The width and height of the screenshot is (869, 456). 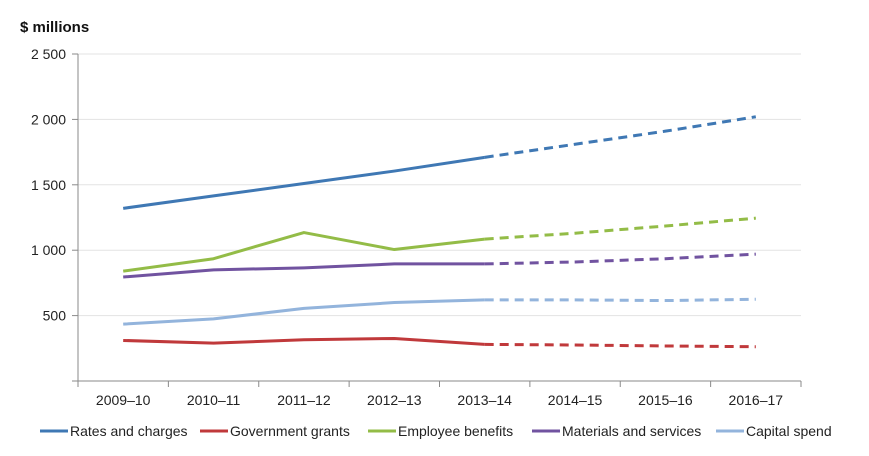 I want to click on x-tick-label: 2011–12, so click(x=304, y=400).